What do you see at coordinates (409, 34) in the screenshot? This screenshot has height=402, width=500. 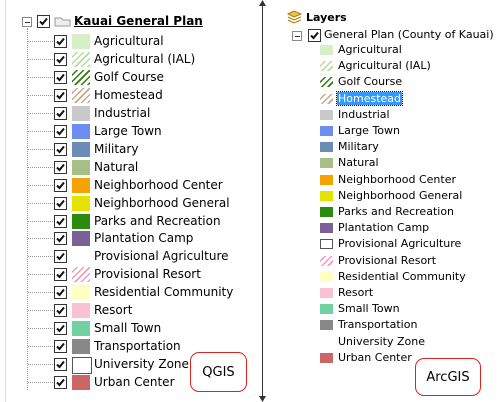 I see `layer-name: General Plan (County of Kauai)` at bounding box center [409, 34].